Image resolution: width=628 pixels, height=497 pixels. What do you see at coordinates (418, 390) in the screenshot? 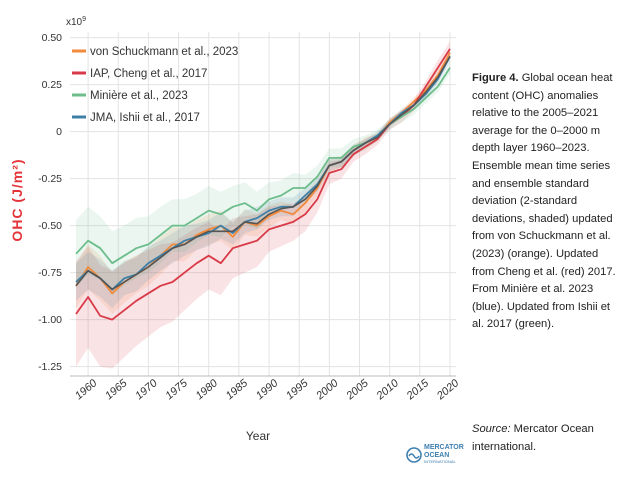
I see `x-tick-label-11: 2015` at bounding box center [418, 390].